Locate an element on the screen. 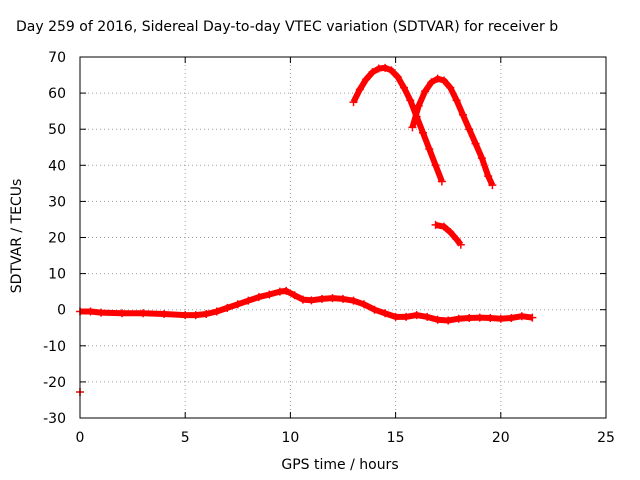  y-tick-label: 60 is located at coordinates (57, 94).